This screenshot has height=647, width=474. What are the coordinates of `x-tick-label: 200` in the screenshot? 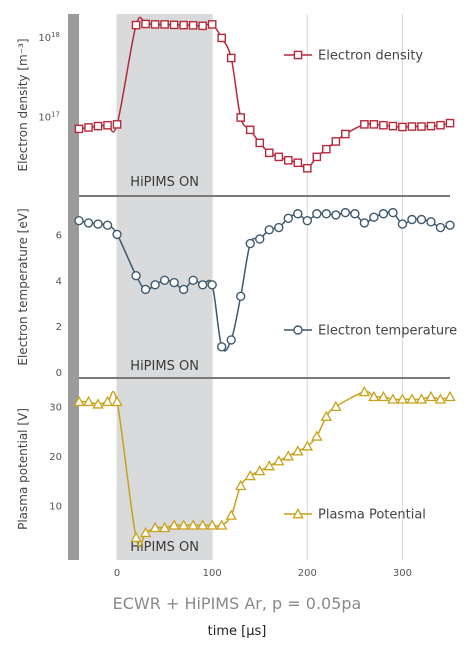 It's located at (307, 573).